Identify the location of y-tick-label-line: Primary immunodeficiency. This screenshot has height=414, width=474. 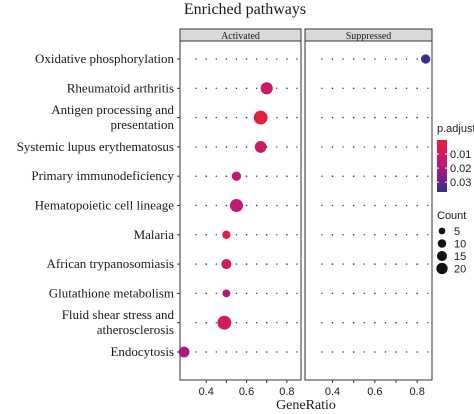
(102, 175).